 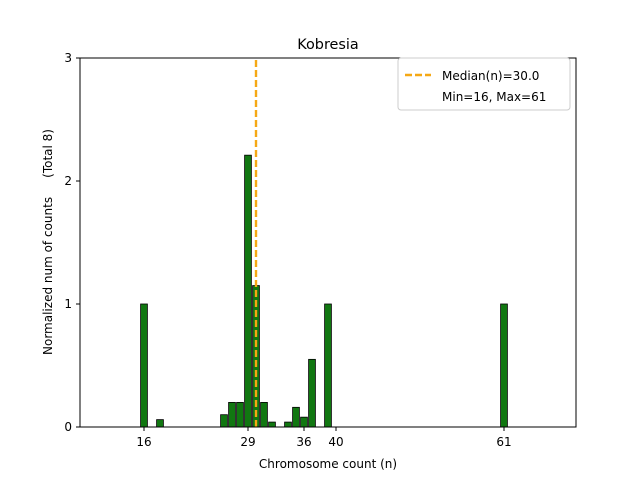 I want to click on legend: Median(n)=30.0 Min=16, Max=61, so click(x=484, y=84).